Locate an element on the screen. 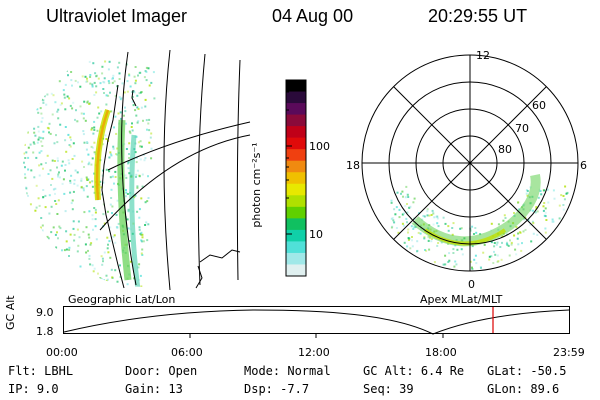 Image resolution: width=600 pixels, height=400 pixels. info-gc-alt: GC Alt: 6.4 Re is located at coordinates (414, 371).